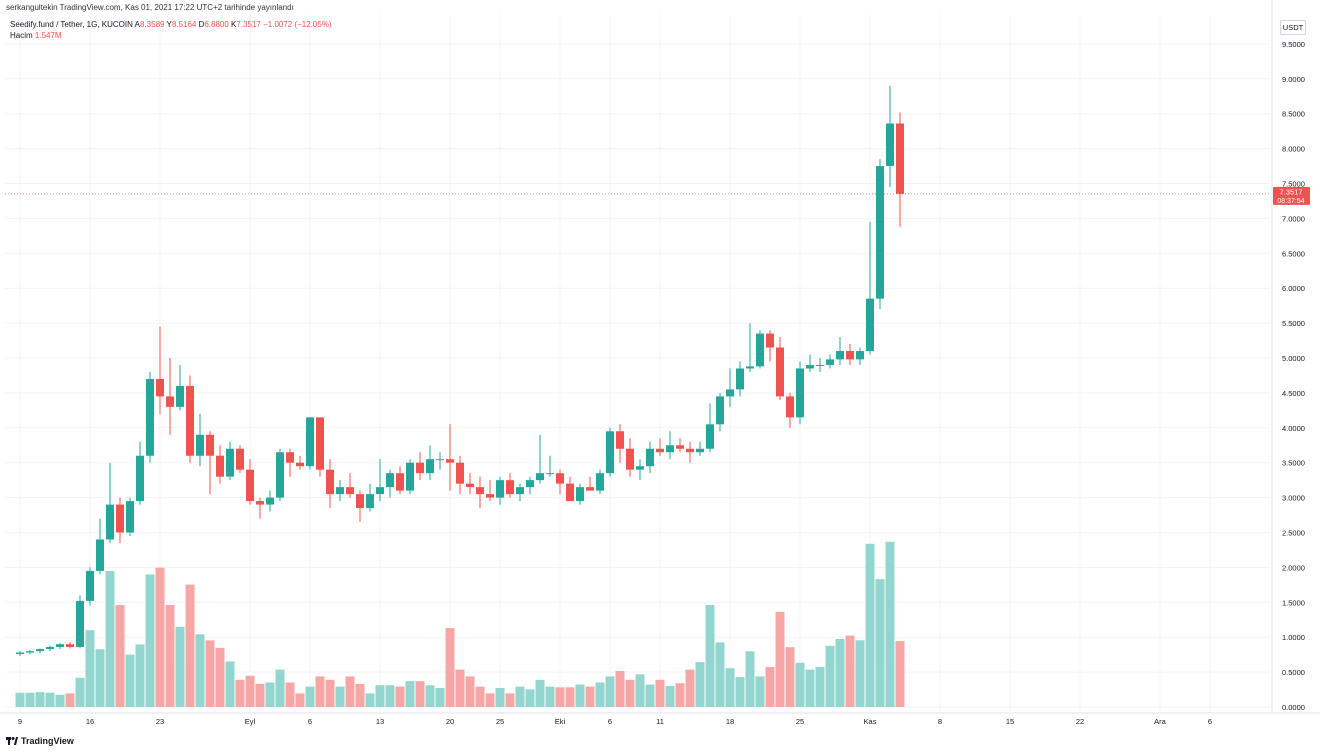 Image resolution: width=1320 pixels, height=752 pixels. Describe the element at coordinates (1293, 288) in the screenshot. I see `price-tick-label: 6.0000` at that location.